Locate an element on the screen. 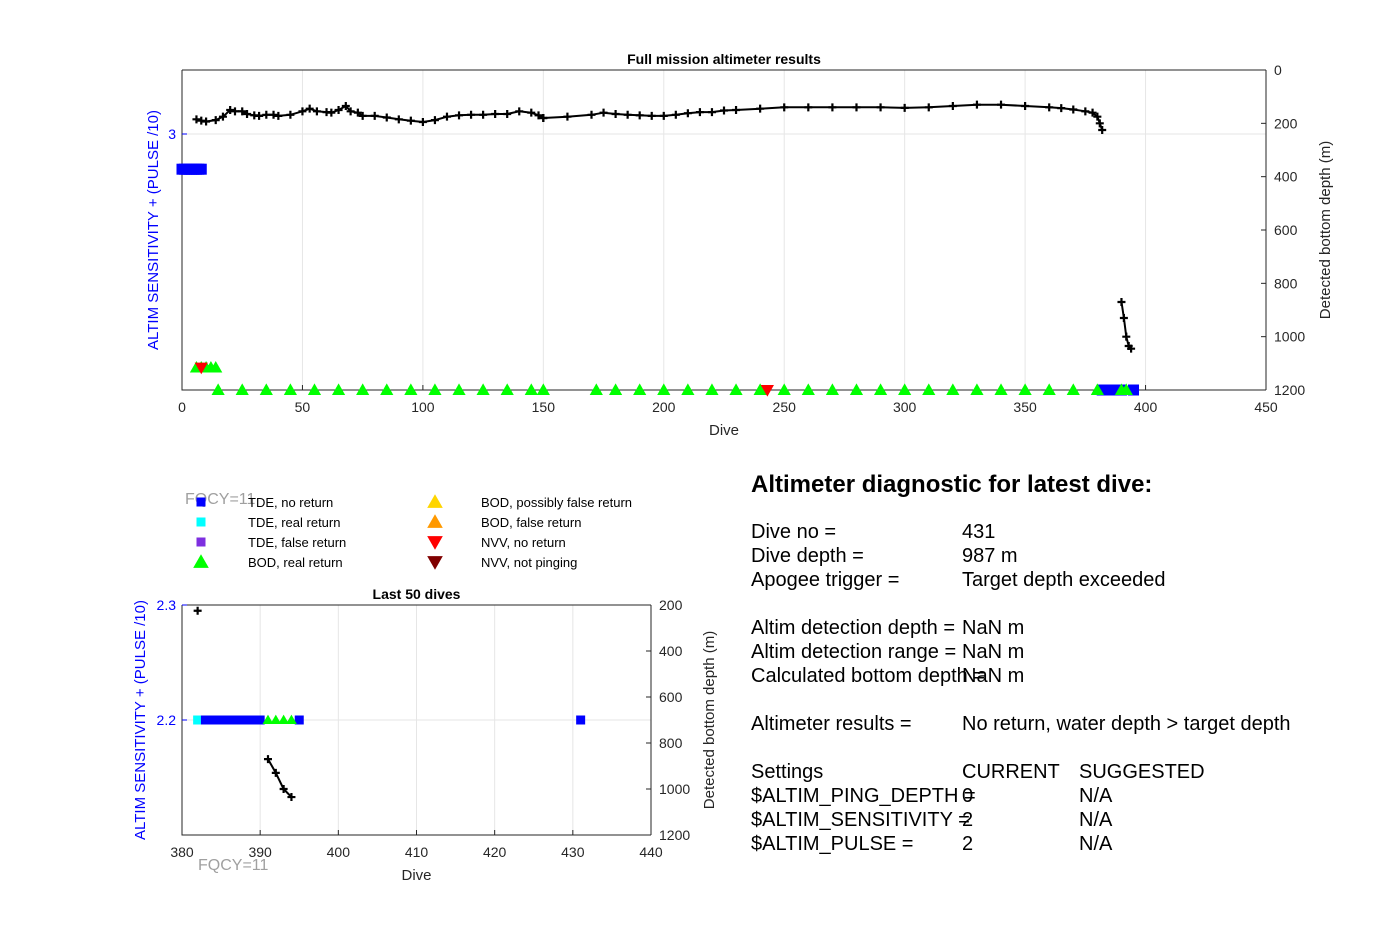 The image size is (1400, 938). chart-title: Full mission altimeter results is located at coordinates (724, 59).